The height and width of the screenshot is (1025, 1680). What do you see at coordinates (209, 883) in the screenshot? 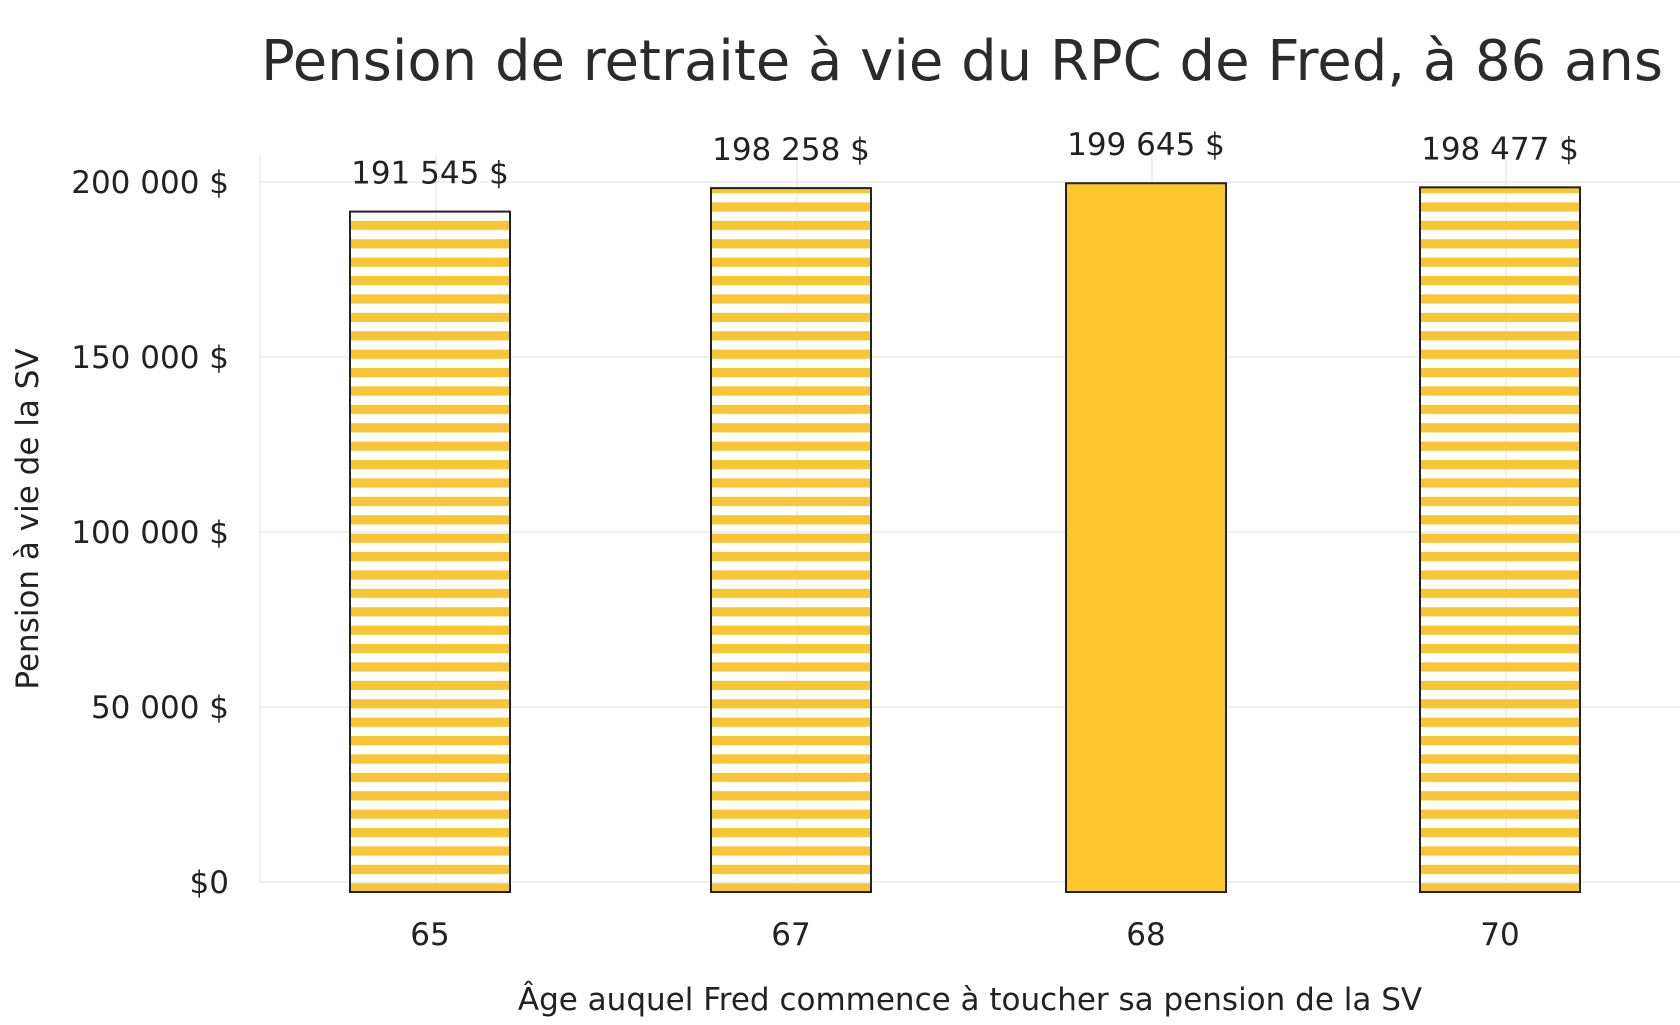
I see `y-tick-label: $0` at bounding box center [209, 883].